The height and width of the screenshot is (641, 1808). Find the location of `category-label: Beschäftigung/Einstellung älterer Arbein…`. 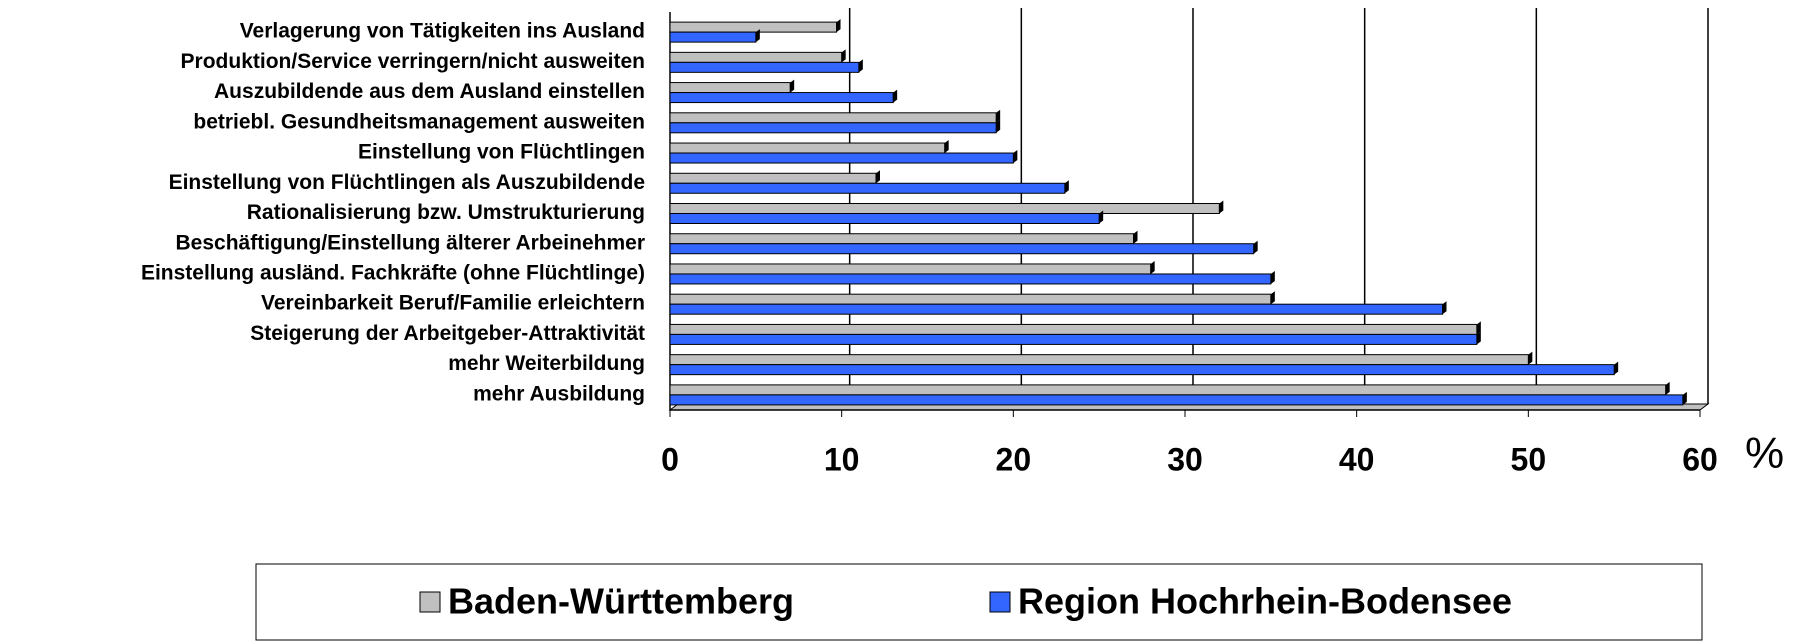

category-label: Beschäftigung/Einstellung älterer Arbein… is located at coordinates (411, 242).